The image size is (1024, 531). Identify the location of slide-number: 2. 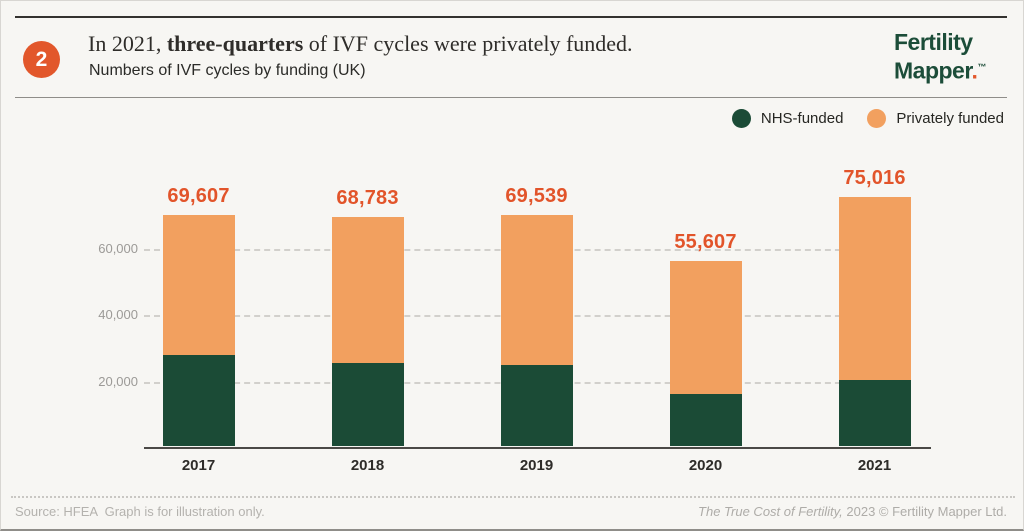
(41, 59).